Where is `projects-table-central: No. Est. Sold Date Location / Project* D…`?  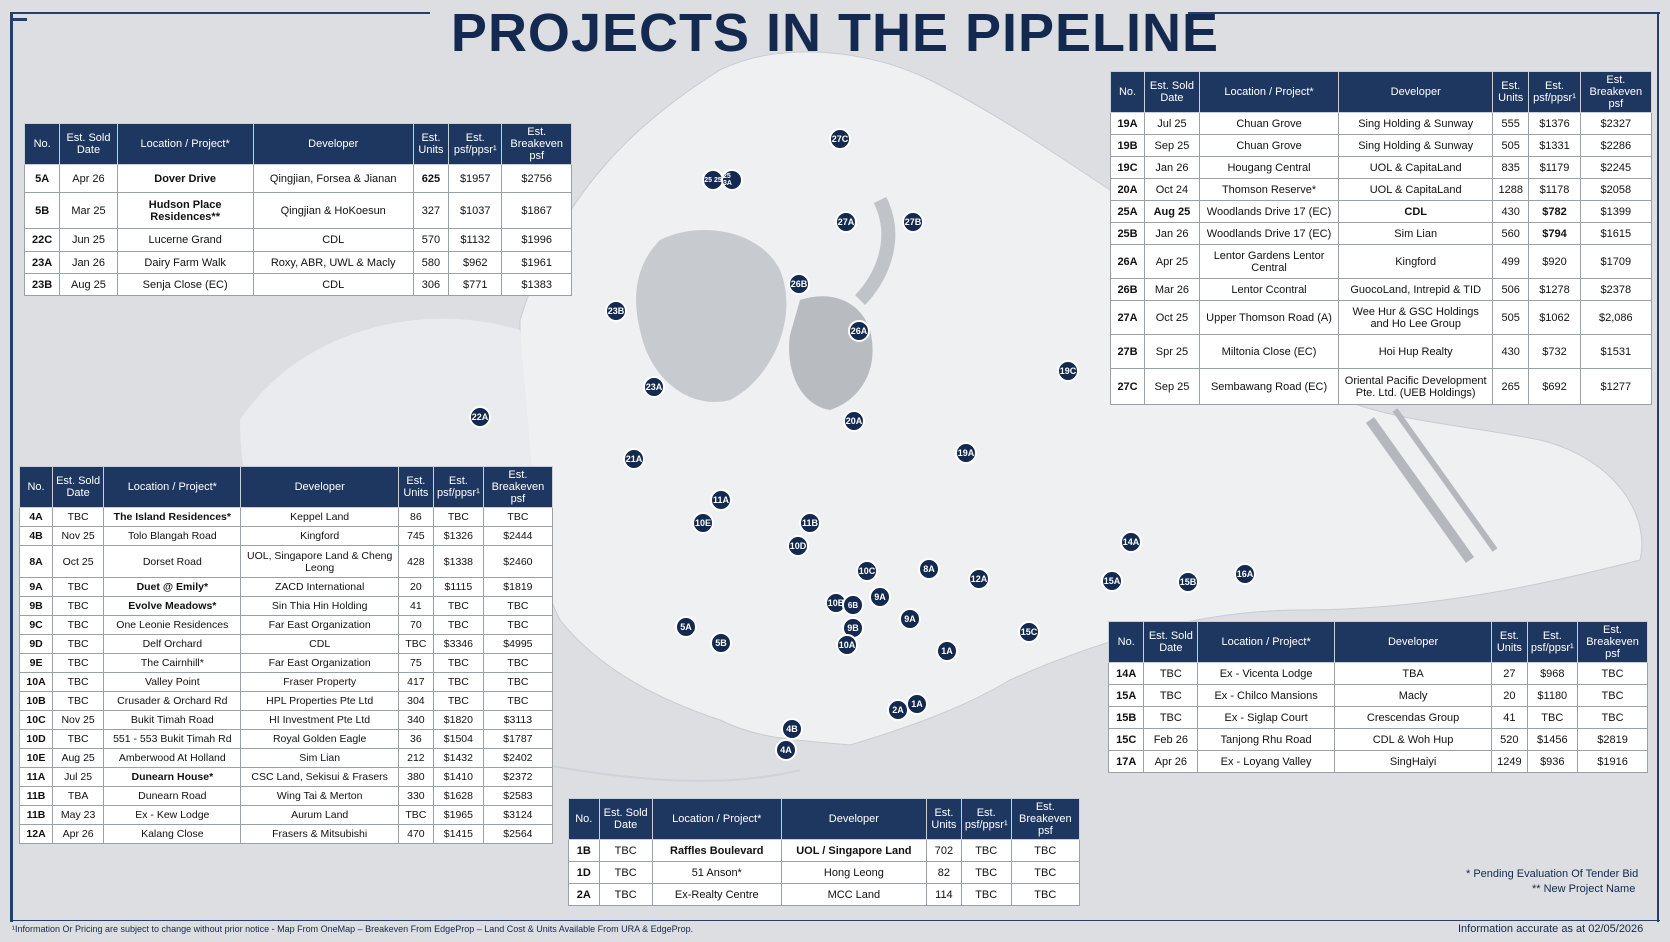 projects-table-central: No. Est. Sold Date Location / Project* D… is located at coordinates (286, 655).